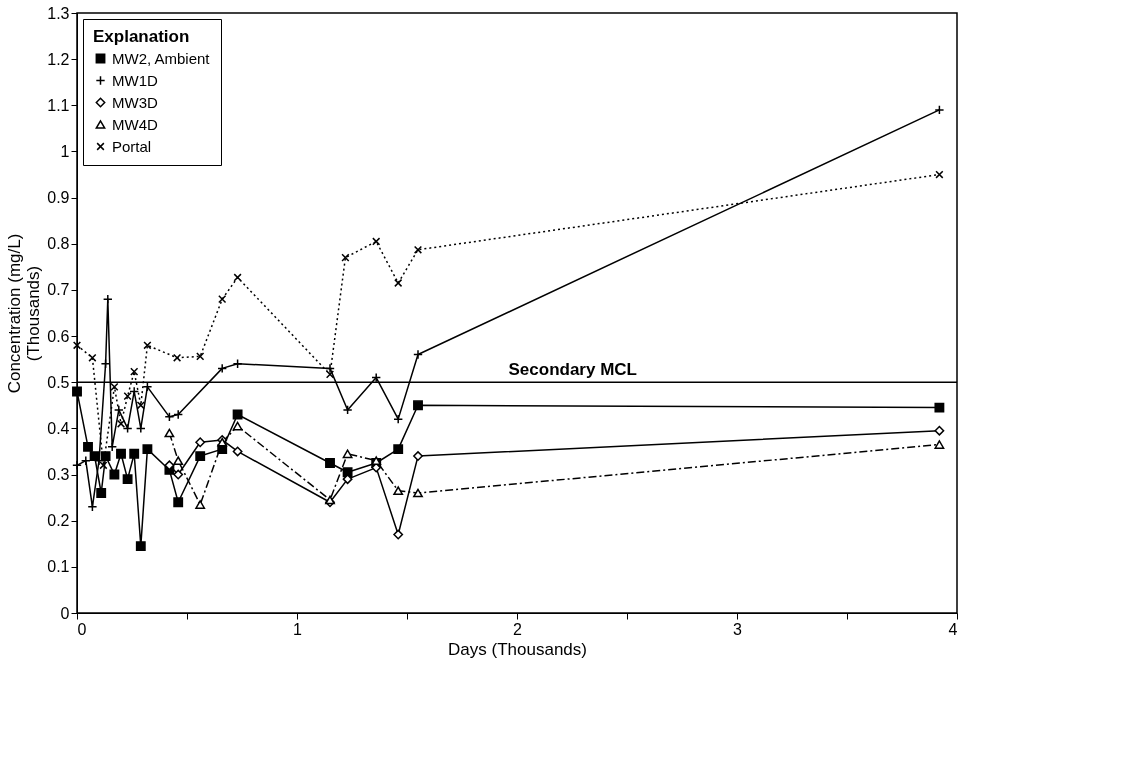 The image size is (1130, 760). I want to click on y-tick-label: 0.6, so click(58, 336).